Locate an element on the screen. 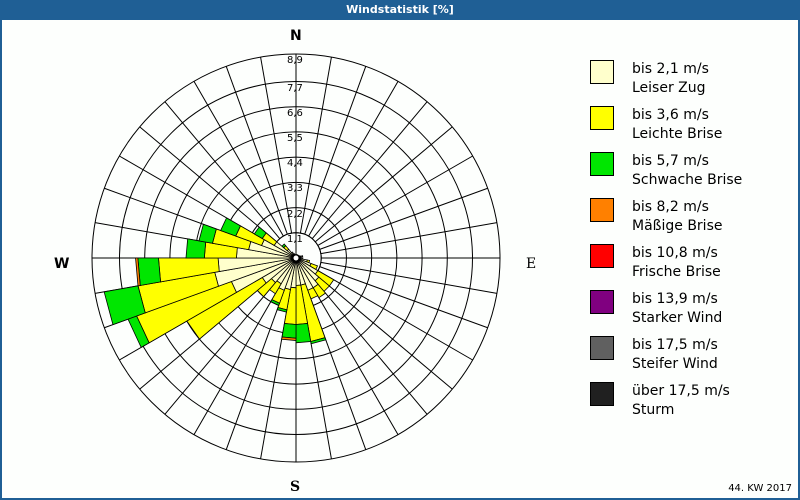  legend-name: Sturm is located at coordinates (653, 410).